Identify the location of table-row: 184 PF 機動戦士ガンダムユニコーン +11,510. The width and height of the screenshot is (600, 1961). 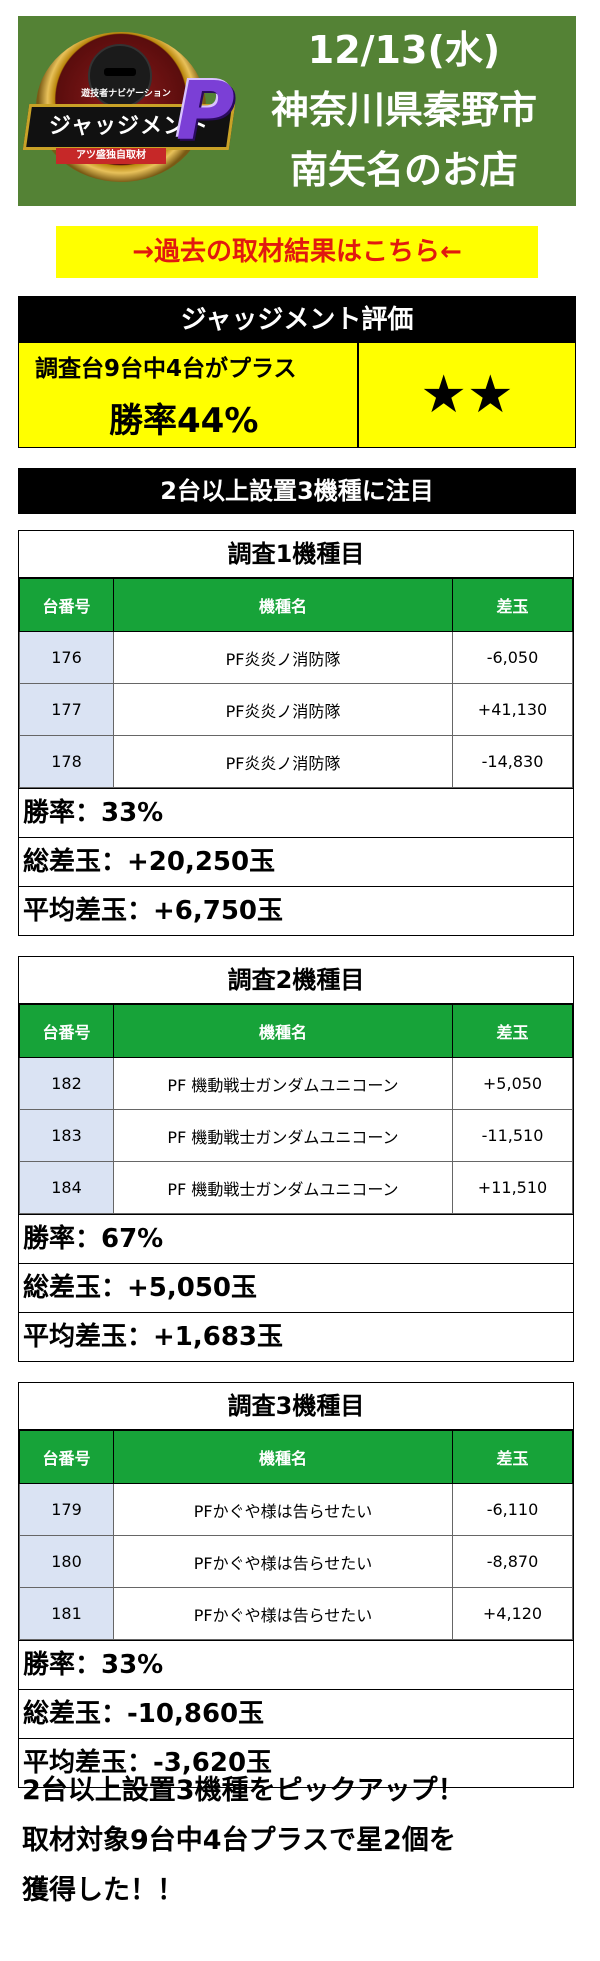
(296, 1187).